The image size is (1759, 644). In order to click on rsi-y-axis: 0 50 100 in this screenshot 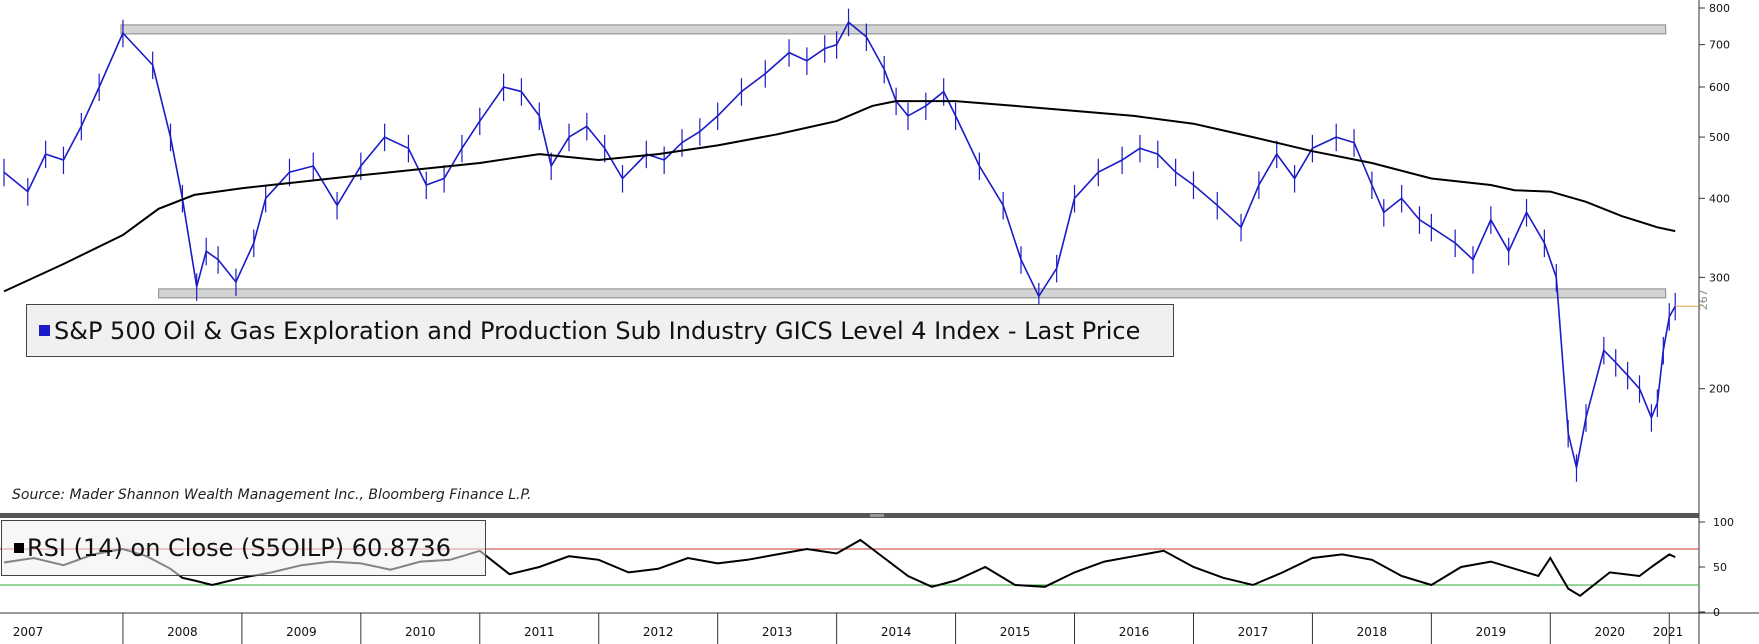, I will do `click(1716, 567)`.